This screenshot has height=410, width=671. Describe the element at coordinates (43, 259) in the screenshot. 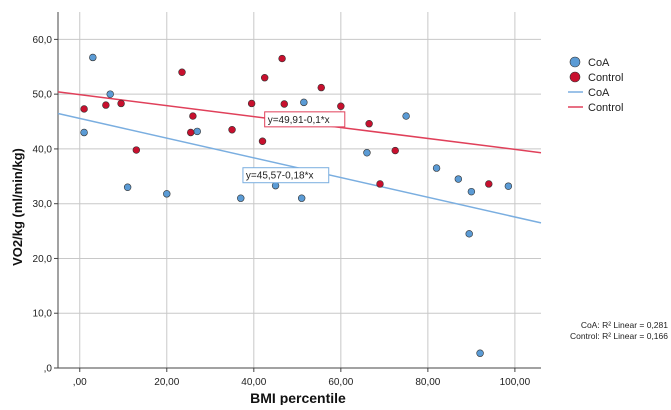

I see `y-tick-label: 20,0` at that location.